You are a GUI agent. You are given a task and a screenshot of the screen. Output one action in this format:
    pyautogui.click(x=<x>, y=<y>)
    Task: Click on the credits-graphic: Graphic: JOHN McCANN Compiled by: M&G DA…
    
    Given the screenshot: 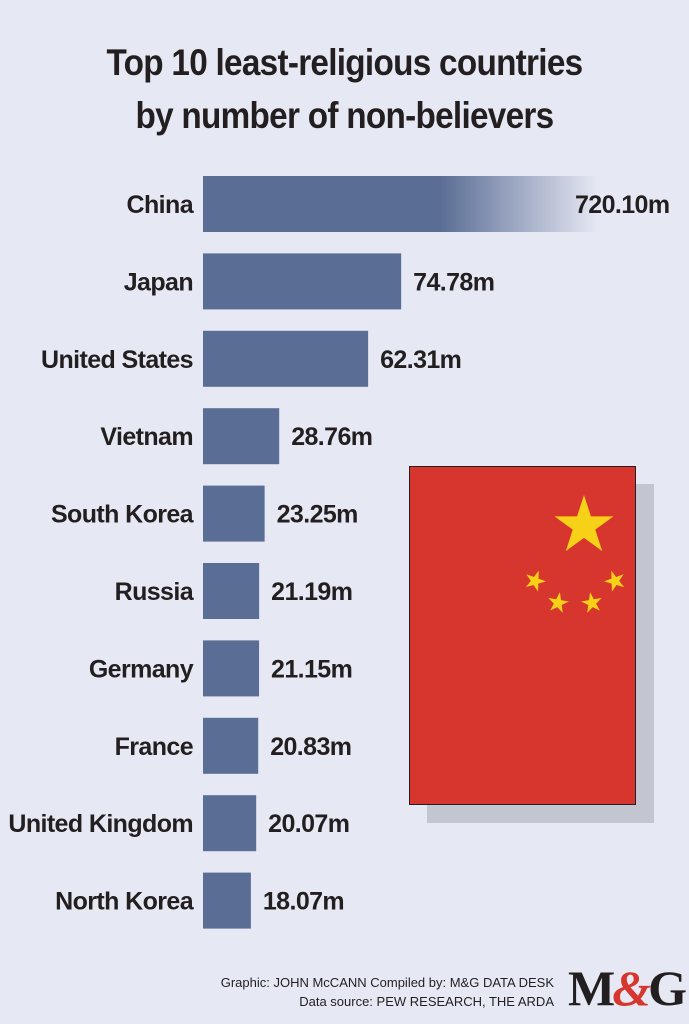 What is the action you would take?
    pyautogui.click(x=387, y=982)
    